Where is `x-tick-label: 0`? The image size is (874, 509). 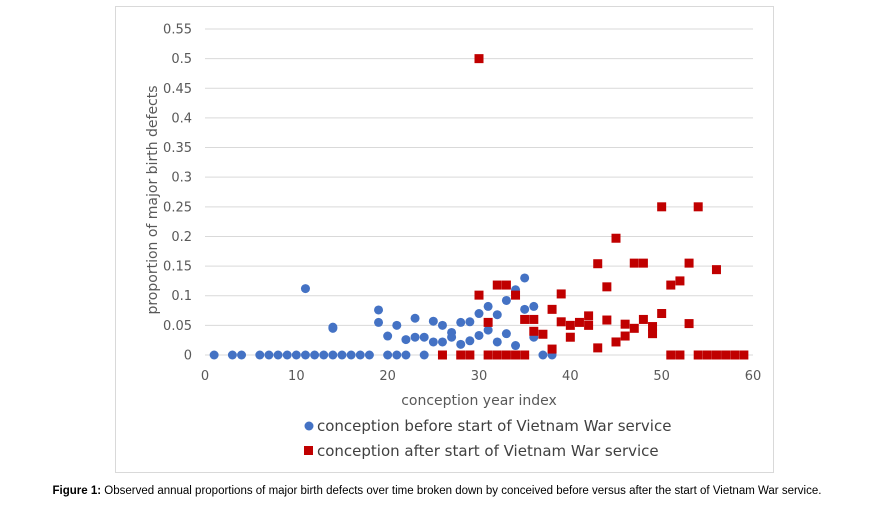 x-tick-label: 0 is located at coordinates (205, 376).